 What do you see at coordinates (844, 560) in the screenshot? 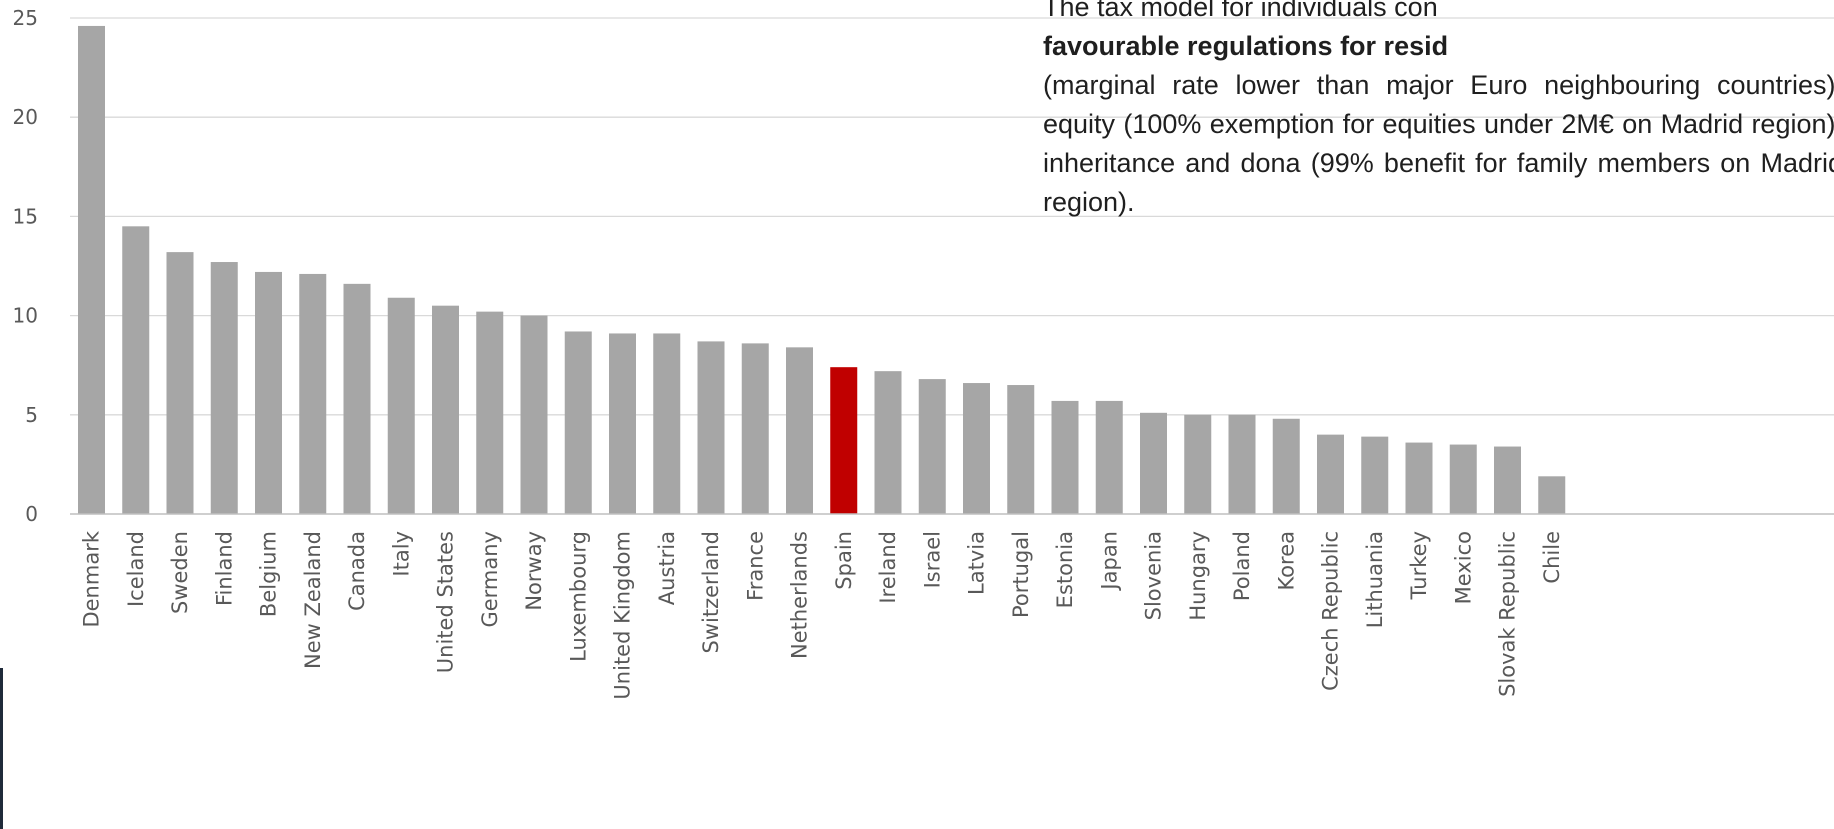
I see `x-tick-label: Spain` at bounding box center [844, 560].